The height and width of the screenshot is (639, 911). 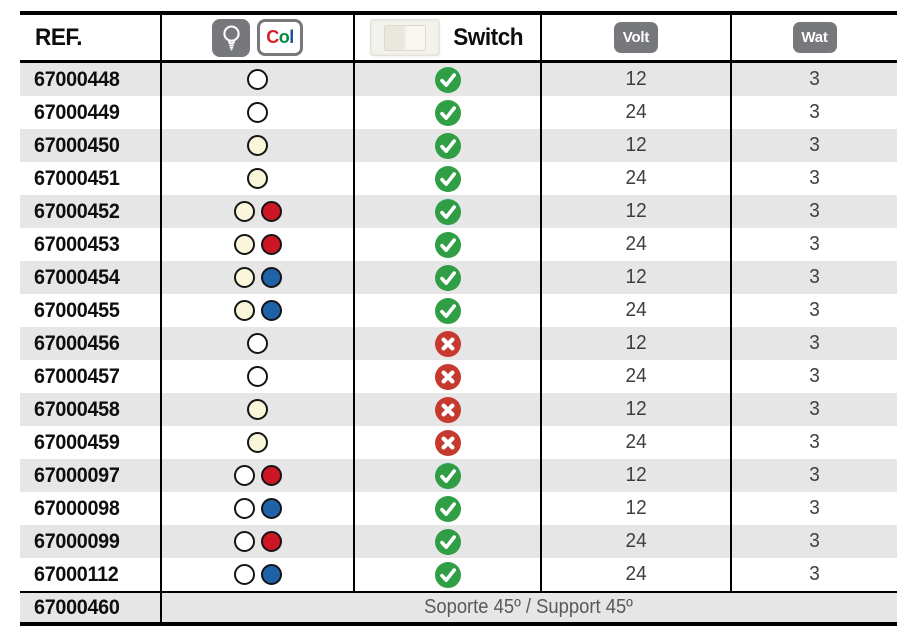 I want to click on ref-cell: 67000450, so click(x=90, y=145).